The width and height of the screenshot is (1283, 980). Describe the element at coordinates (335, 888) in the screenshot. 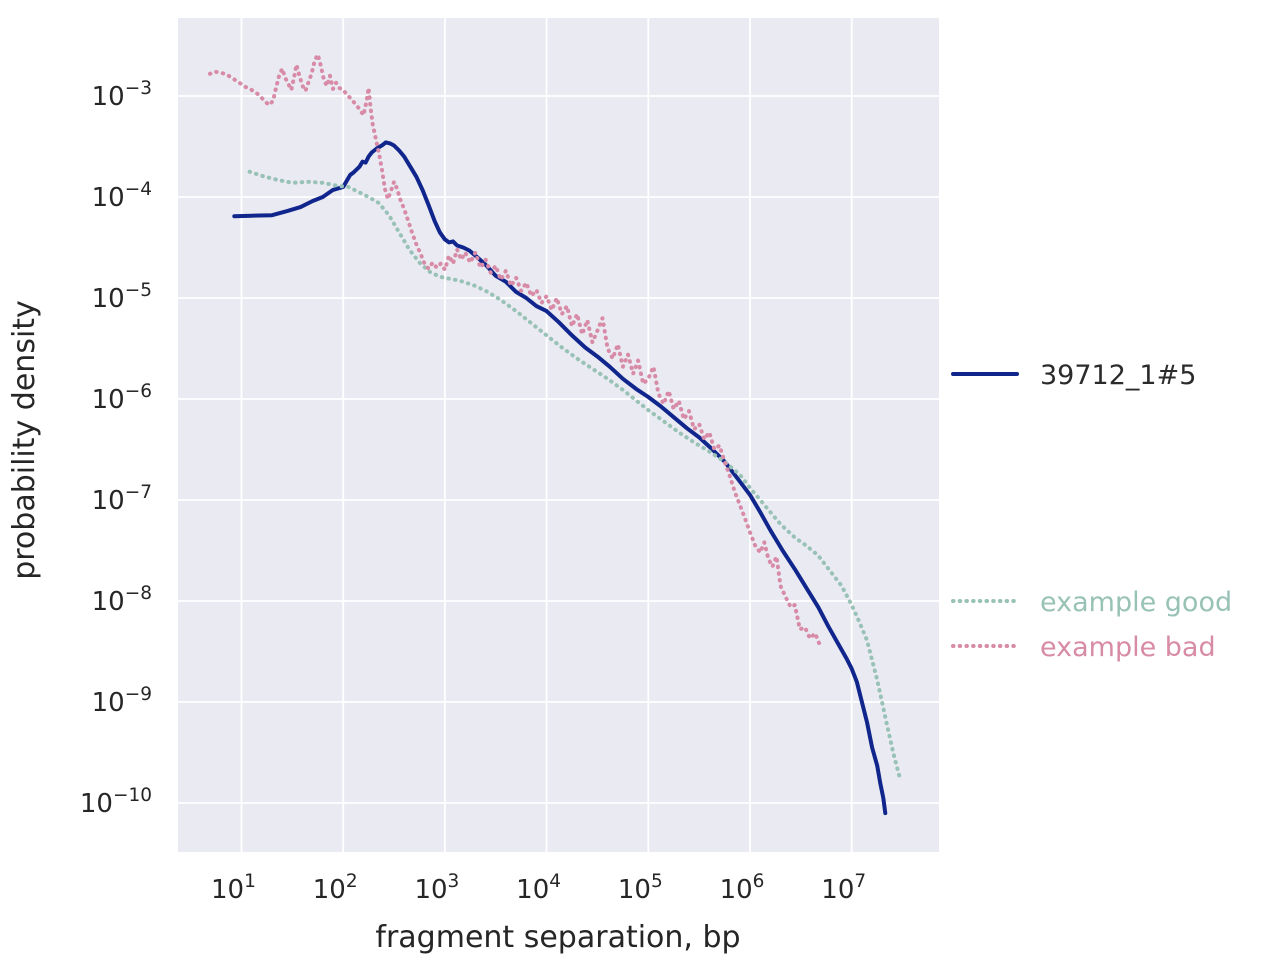

I see `x-tick-label: 102` at that location.